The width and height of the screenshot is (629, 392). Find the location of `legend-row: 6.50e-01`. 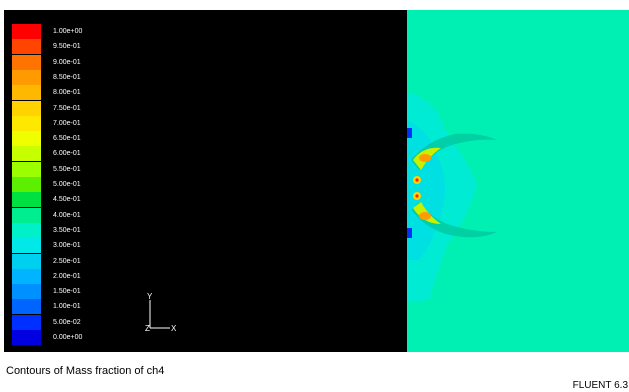

legend-row: 6.50e-01 is located at coordinates (57, 139).